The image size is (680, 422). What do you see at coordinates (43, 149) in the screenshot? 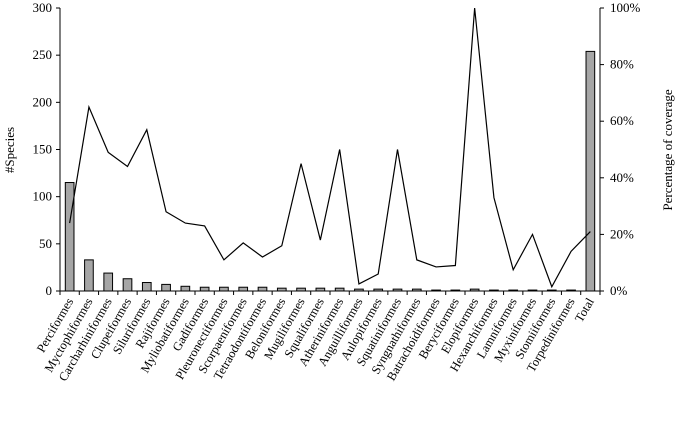
I see `left-tick-label: 150` at bounding box center [43, 149].